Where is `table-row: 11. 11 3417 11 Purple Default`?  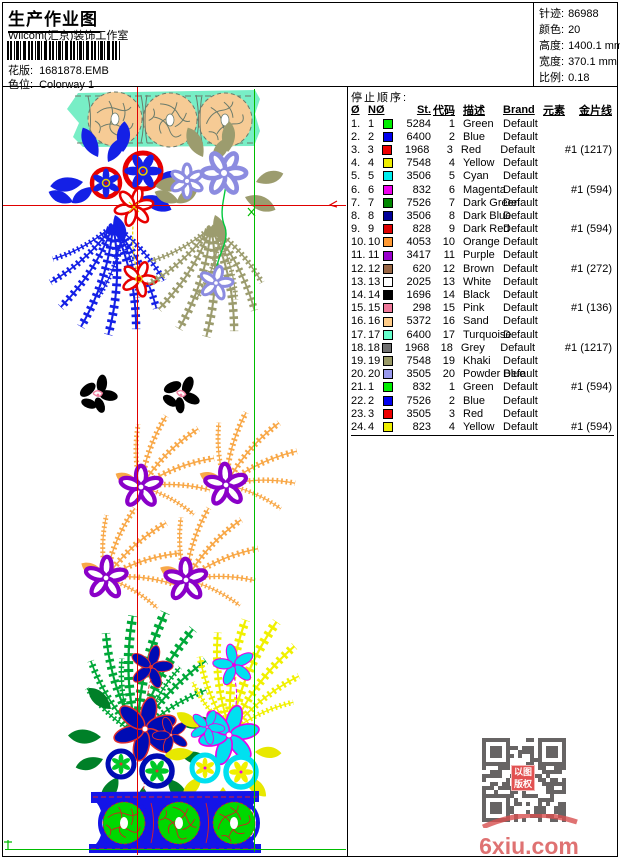
table-row: 11. 11 3417 11 Purple Default is located at coordinates (482, 255).